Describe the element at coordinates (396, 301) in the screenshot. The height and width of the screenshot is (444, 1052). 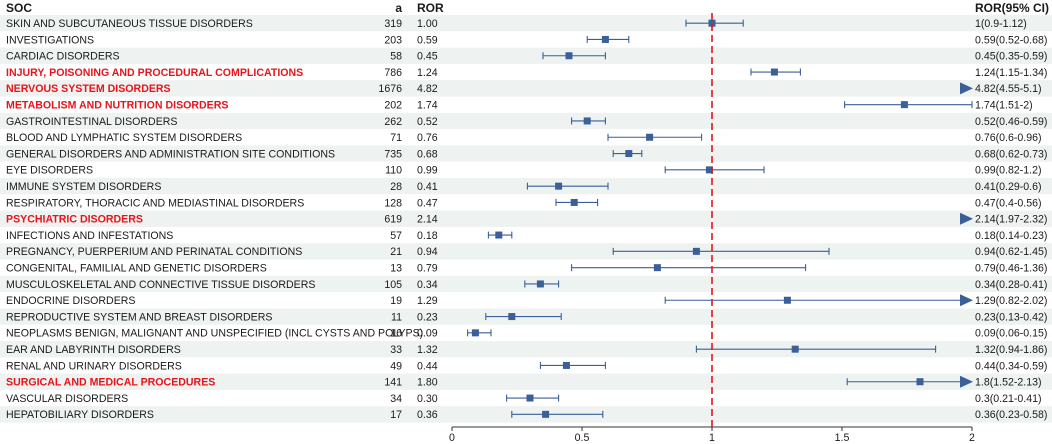
I see `count-a: 19` at that location.